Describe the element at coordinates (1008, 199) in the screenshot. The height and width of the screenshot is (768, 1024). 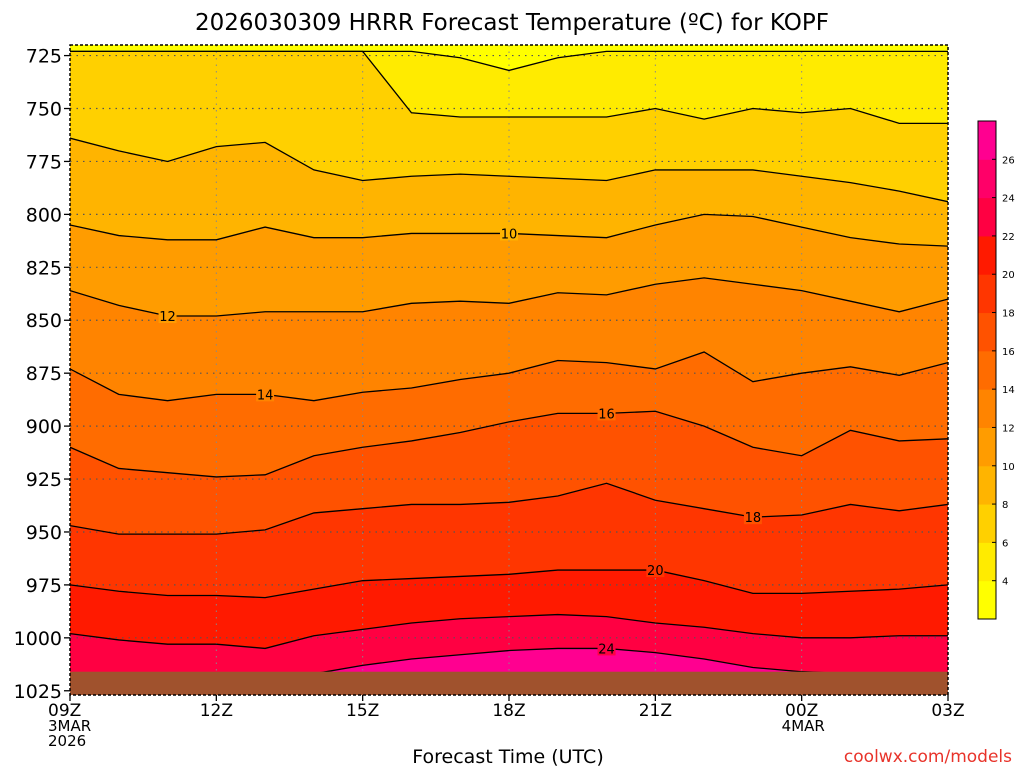
I see `colorbar-label-24: 24` at that location.